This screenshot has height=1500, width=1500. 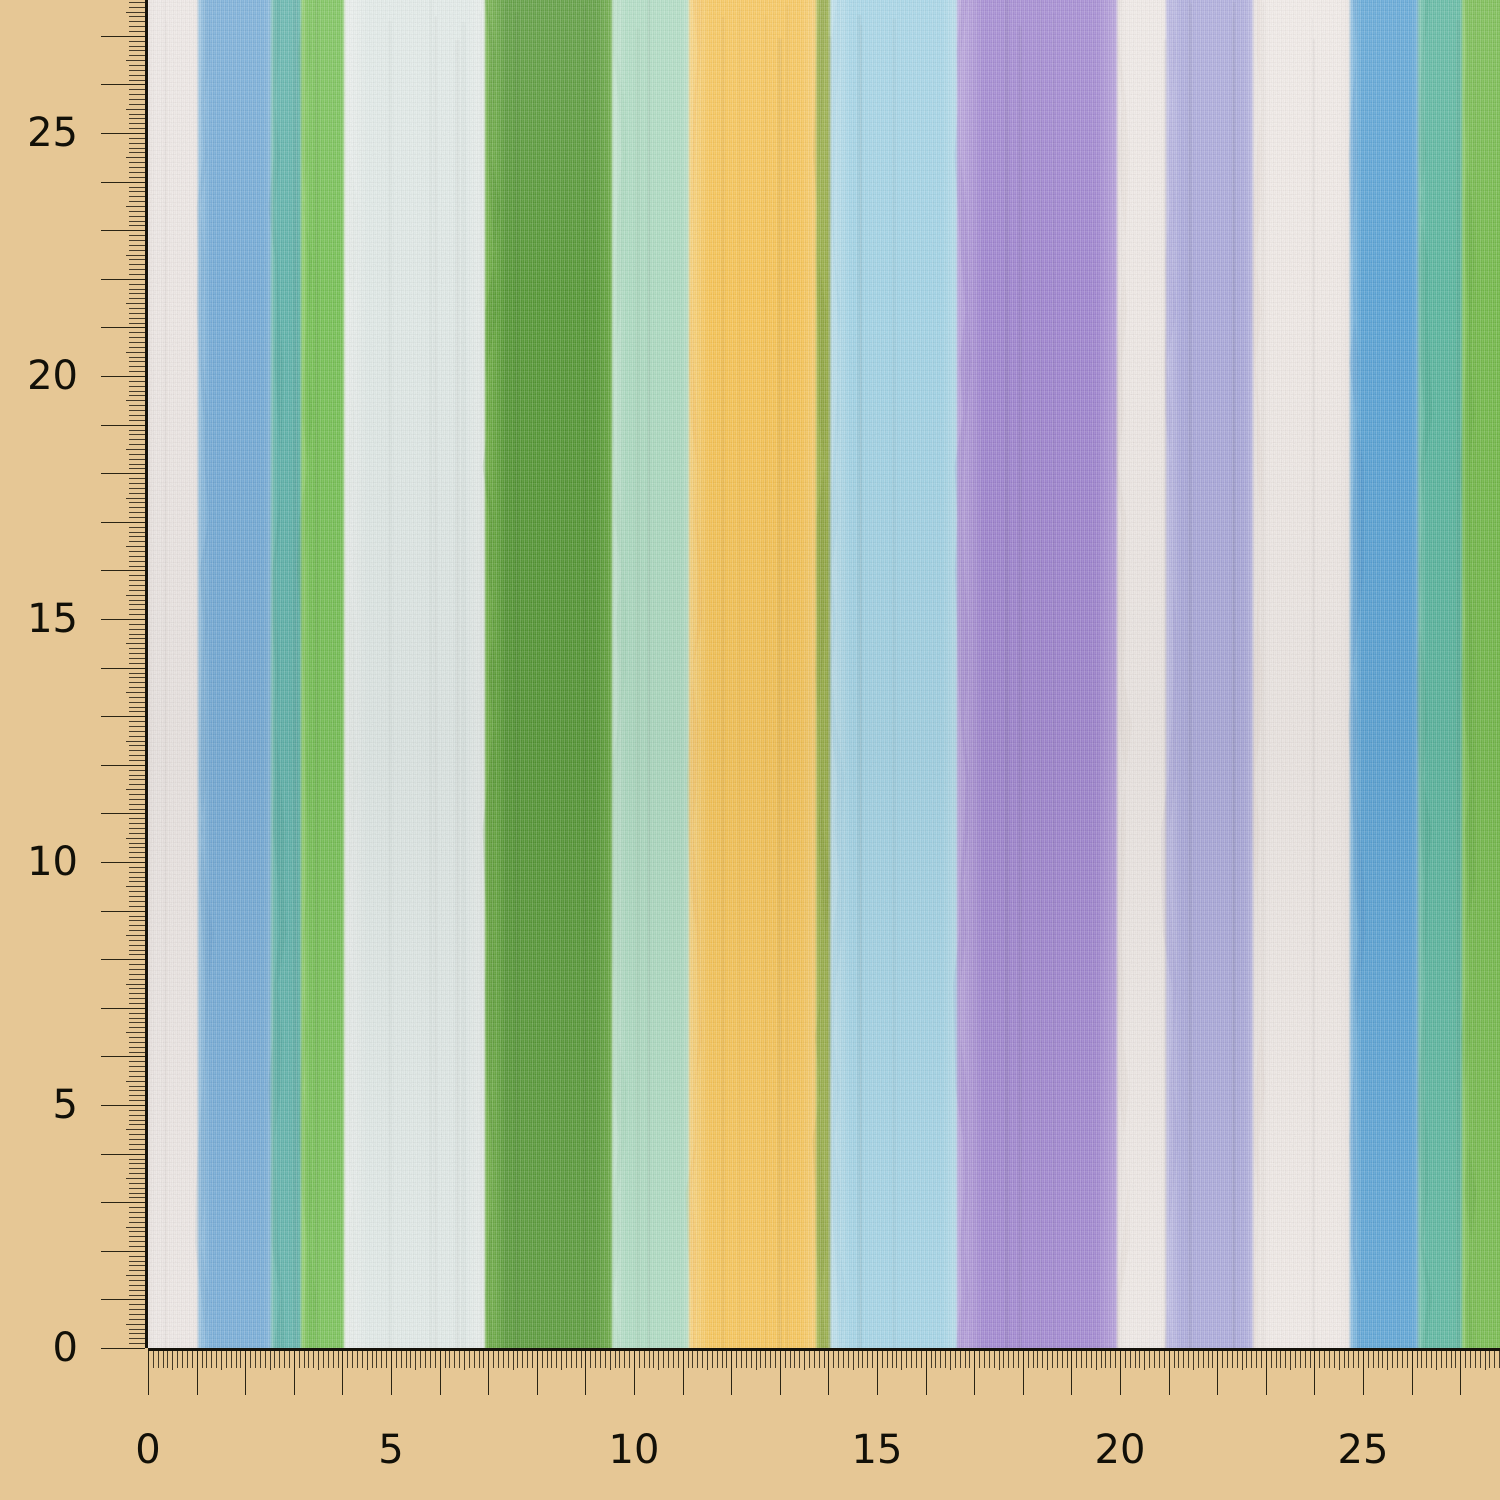 I want to click on ruler-horizontal-edge, so click(x=824, y=1349).